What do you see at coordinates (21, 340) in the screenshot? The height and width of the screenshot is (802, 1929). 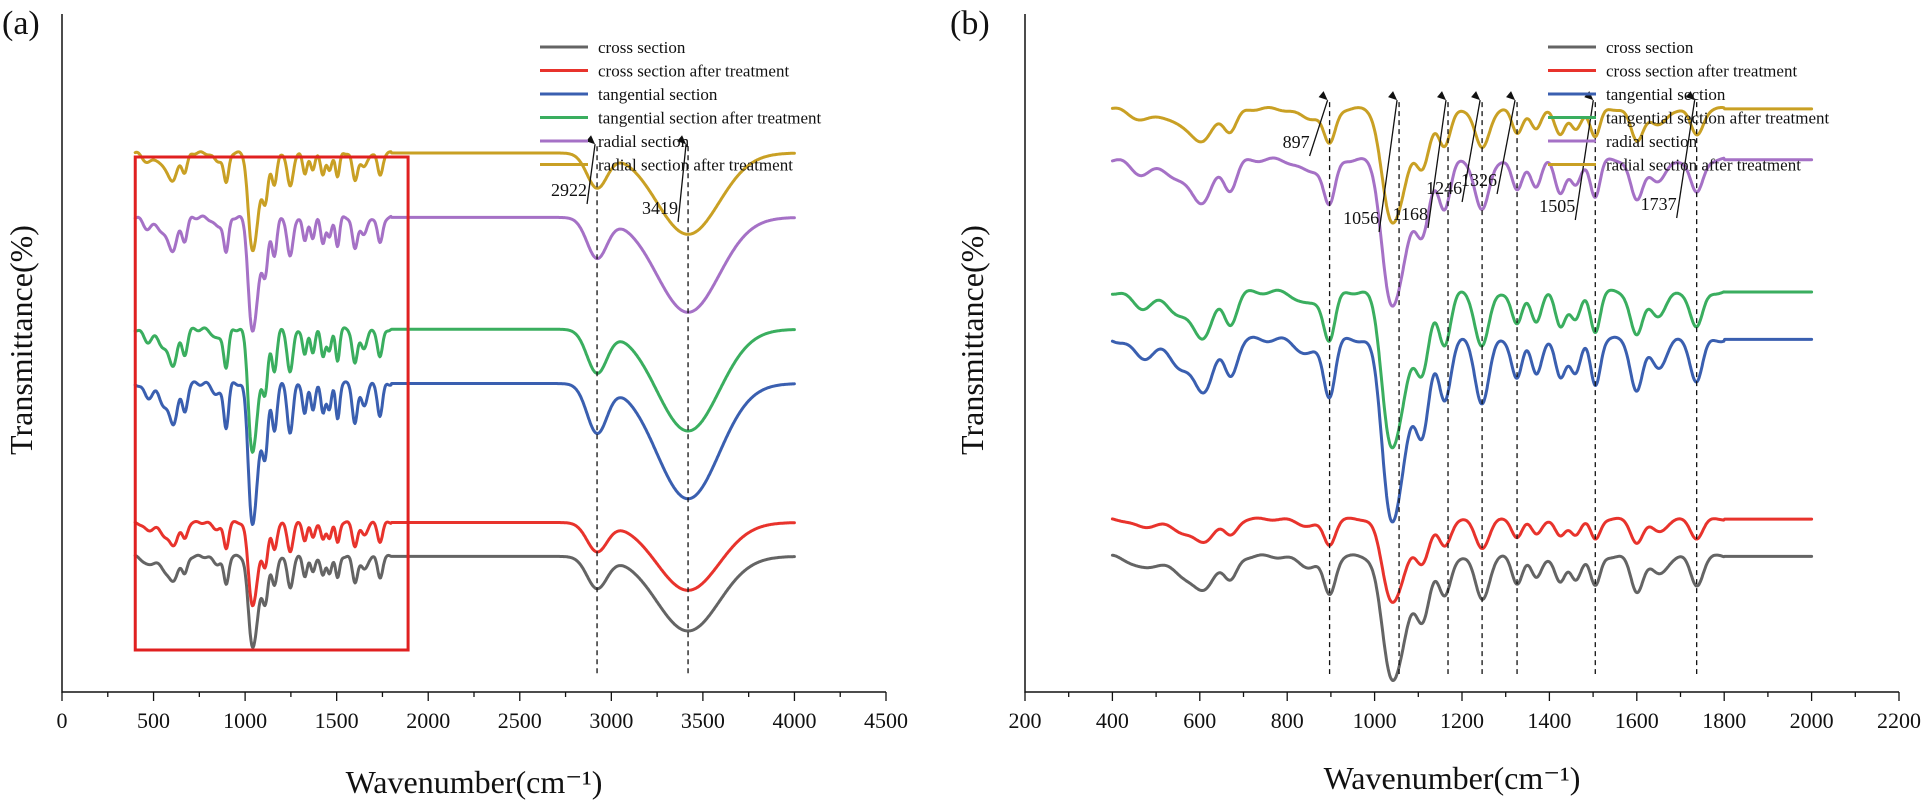 I see `panel-a-y-axis-title: Transmittance(%)` at bounding box center [21, 340].